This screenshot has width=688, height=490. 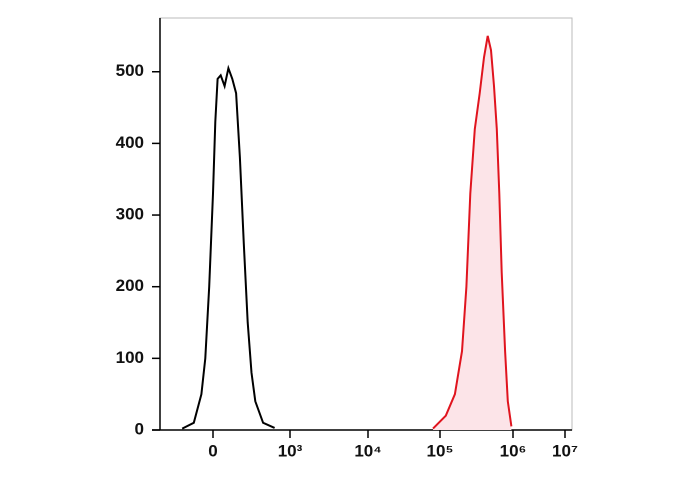 What do you see at coordinates (367, 450) in the screenshot?
I see `x-tick-label: 10⁴` at bounding box center [367, 450].